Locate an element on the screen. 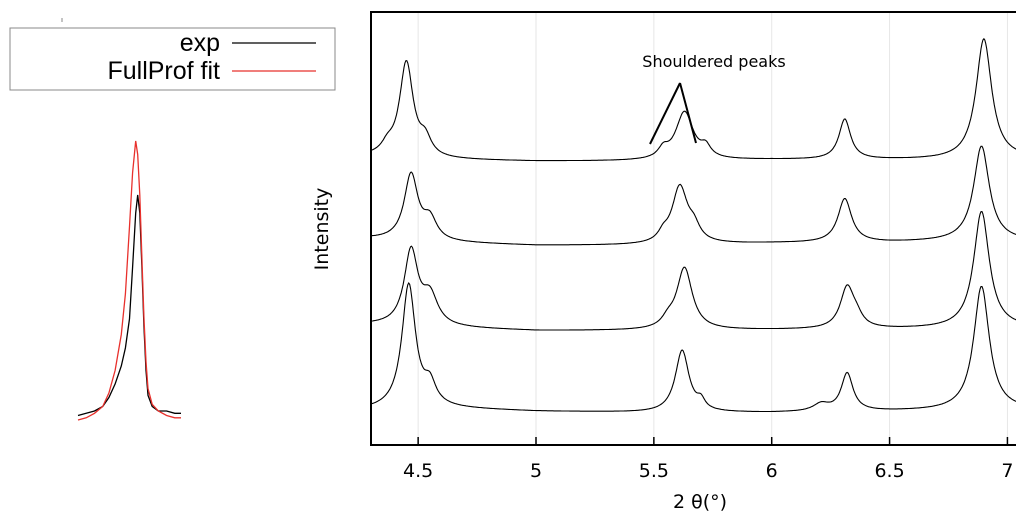 The width and height of the screenshot is (1016, 519). legend-label-fullprof-fit: FullProf fit is located at coordinates (163, 71).